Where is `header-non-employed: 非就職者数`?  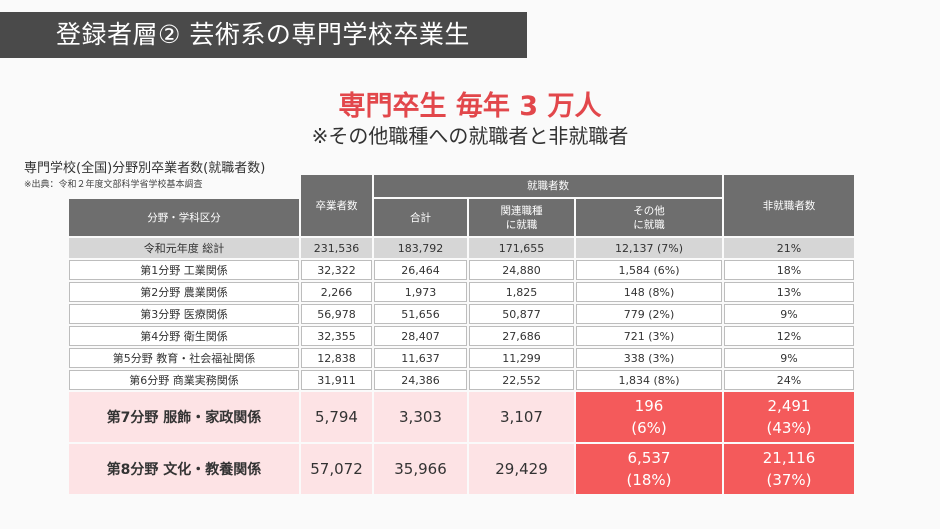 header-non-employed: 非就職者数 is located at coordinates (789, 205).